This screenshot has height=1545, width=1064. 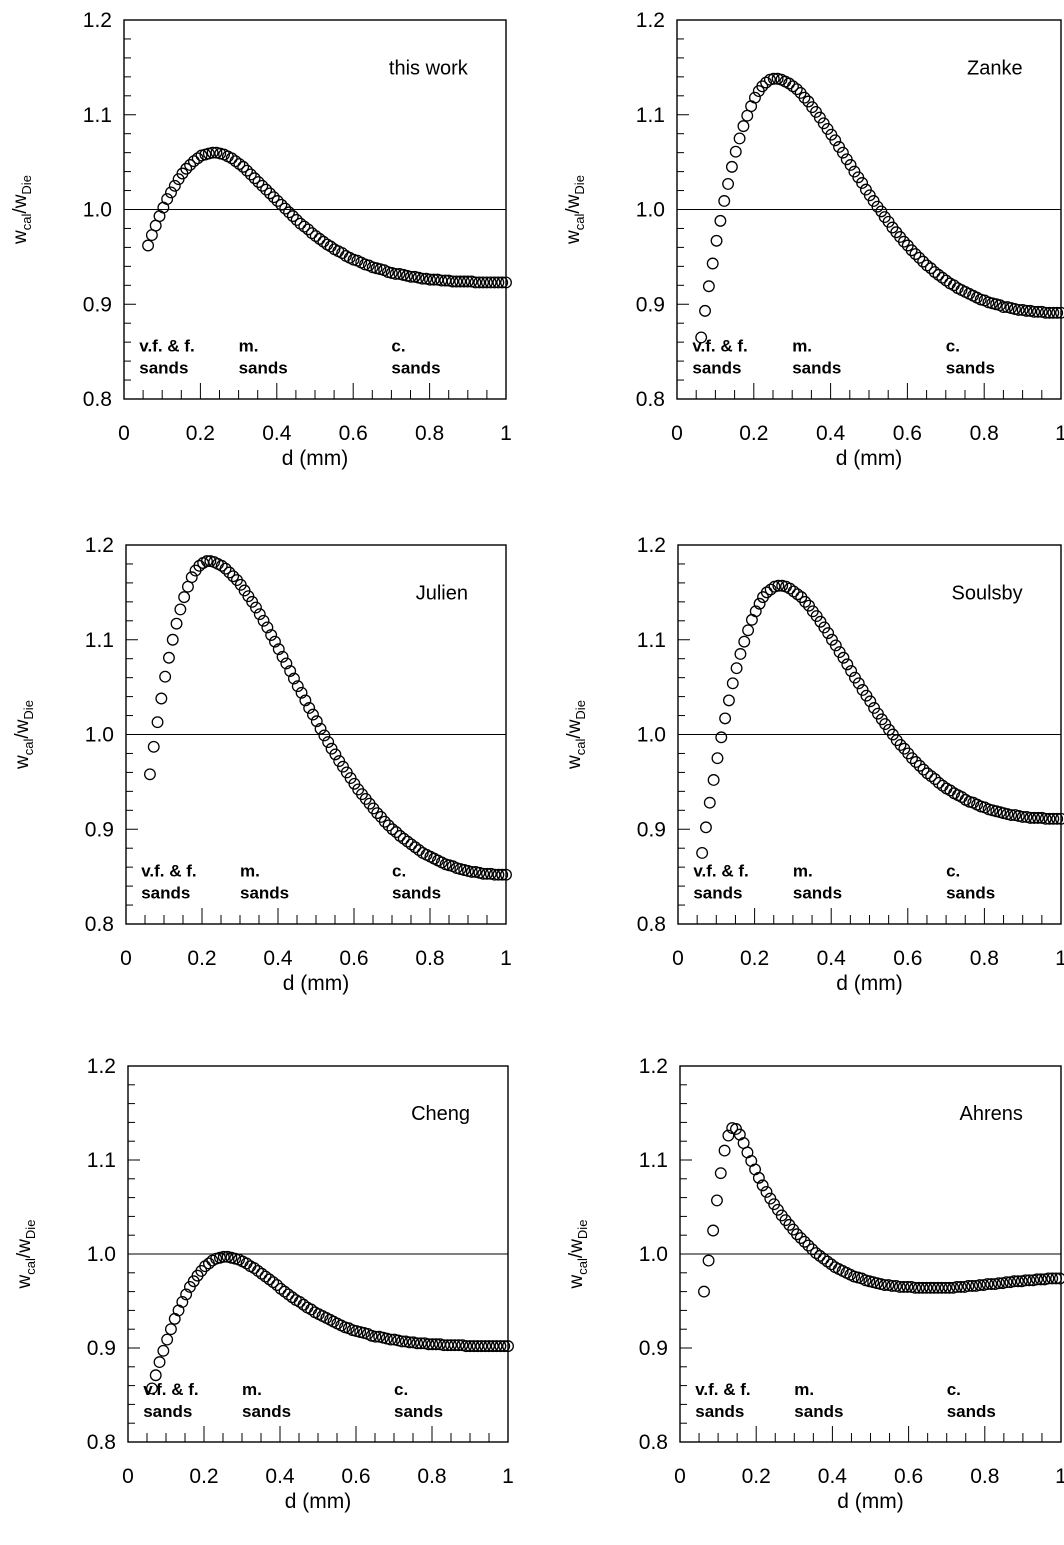 What do you see at coordinates (99, 829) in the screenshot?
I see `y-tick-label: 0.9` at bounding box center [99, 829].